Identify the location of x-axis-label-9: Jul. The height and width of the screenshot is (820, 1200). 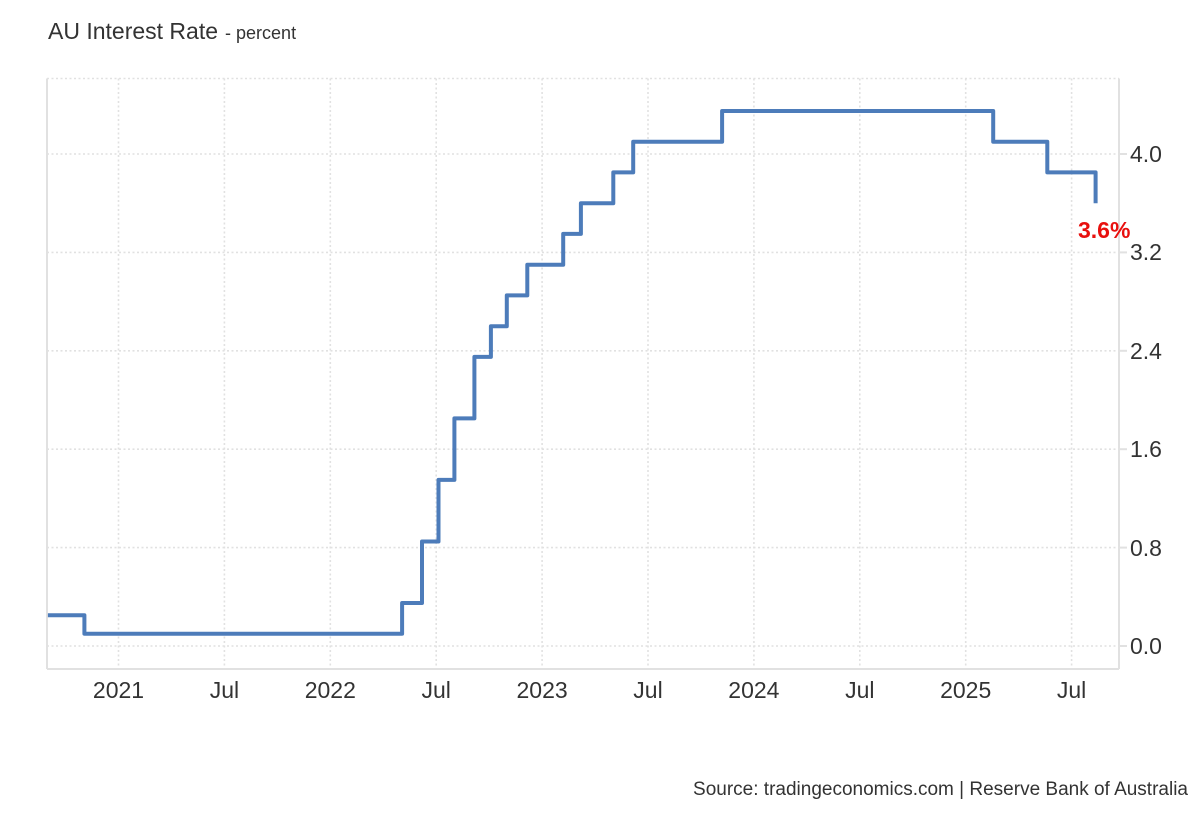
(1071, 690).